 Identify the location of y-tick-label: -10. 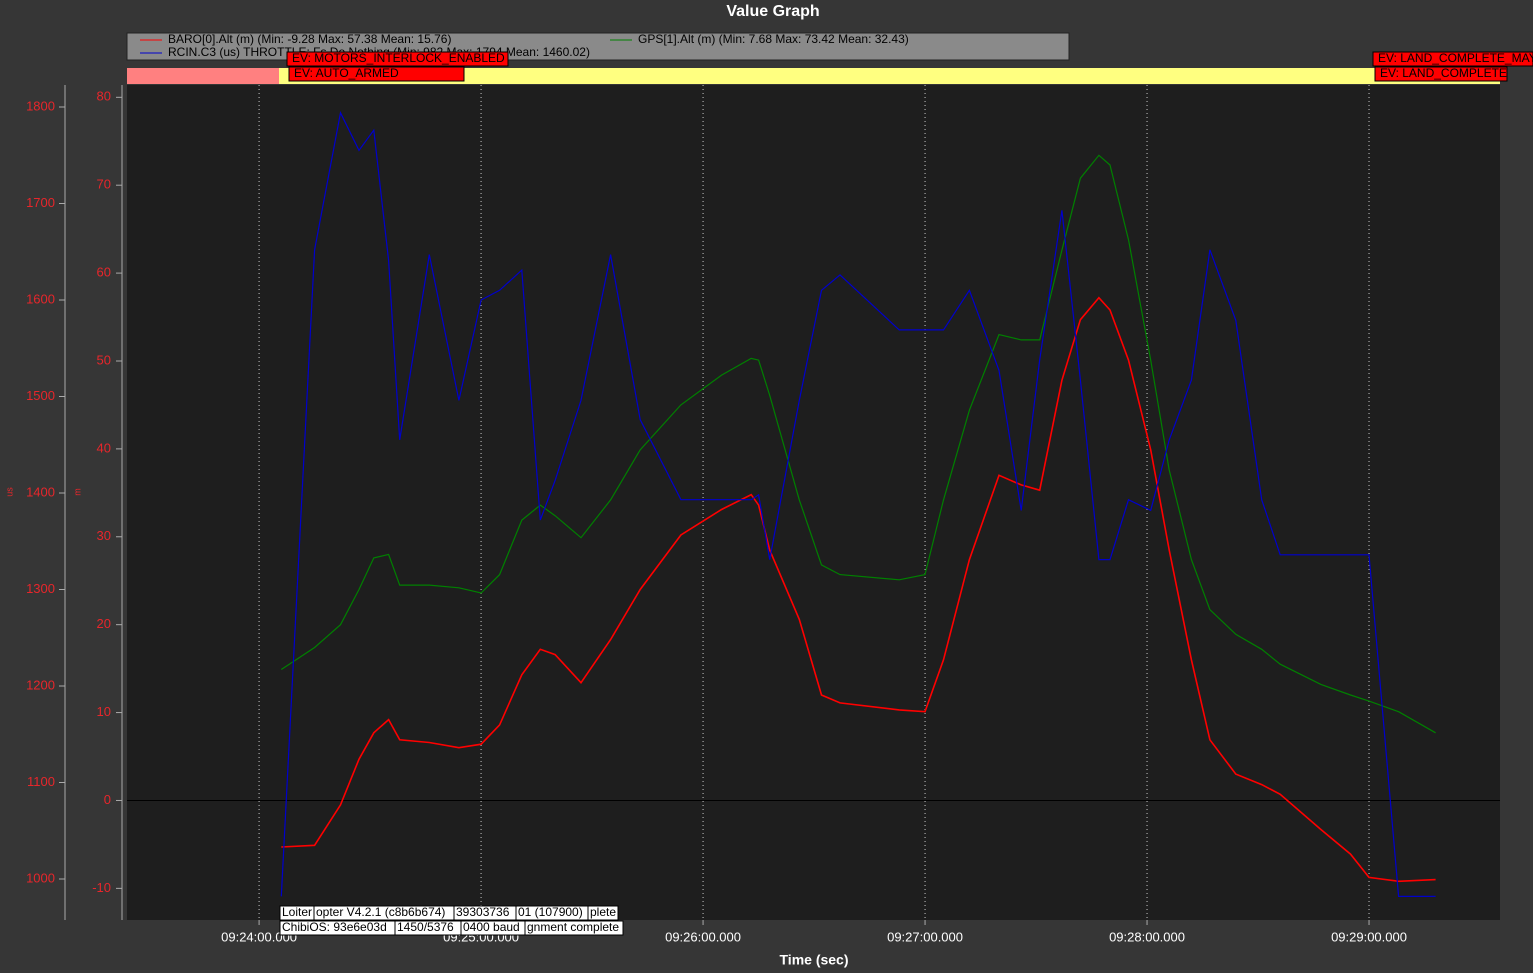
(101, 887).